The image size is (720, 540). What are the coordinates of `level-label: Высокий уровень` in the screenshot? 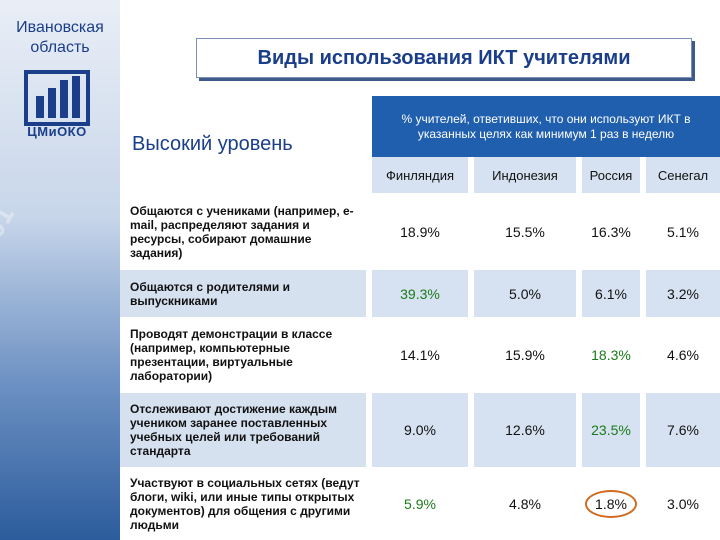 It's located at (243, 144).